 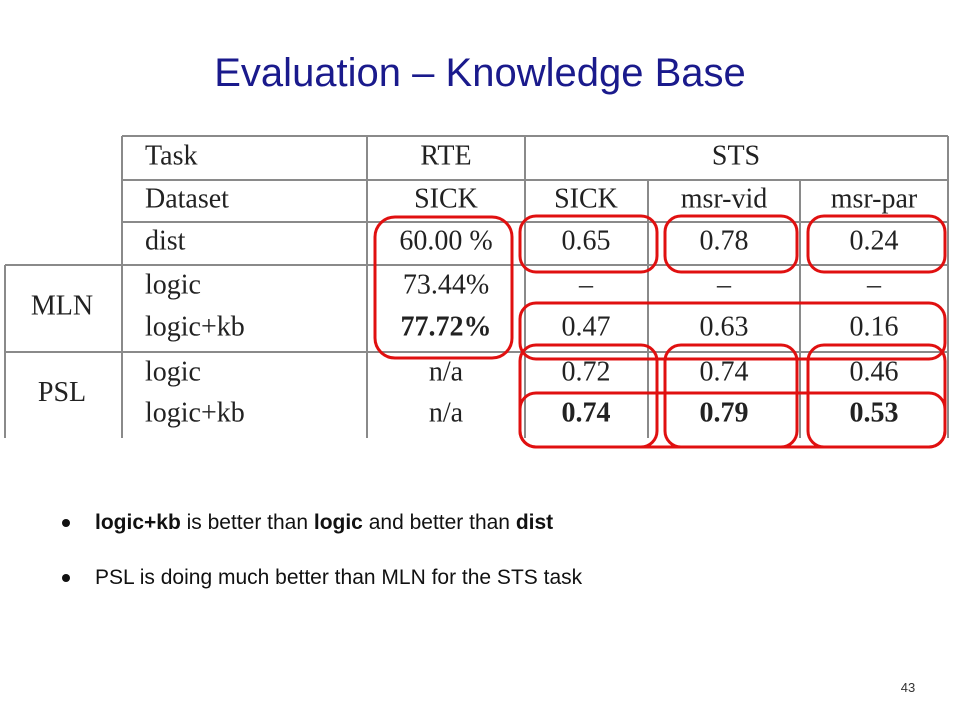 What do you see at coordinates (736, 155) in the screenshot?
I see `header-cell: STS` at bounding box center [736, 155].